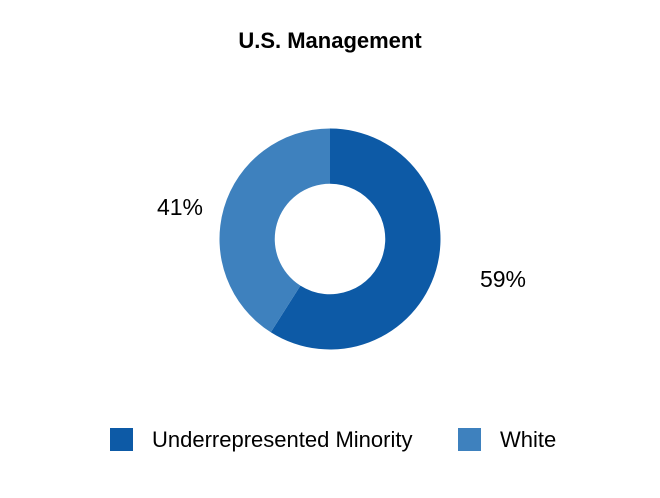  Describe the element at coordinates (330, 40) in the screenshot. I see `chart-title: U.S. Management` at that location.